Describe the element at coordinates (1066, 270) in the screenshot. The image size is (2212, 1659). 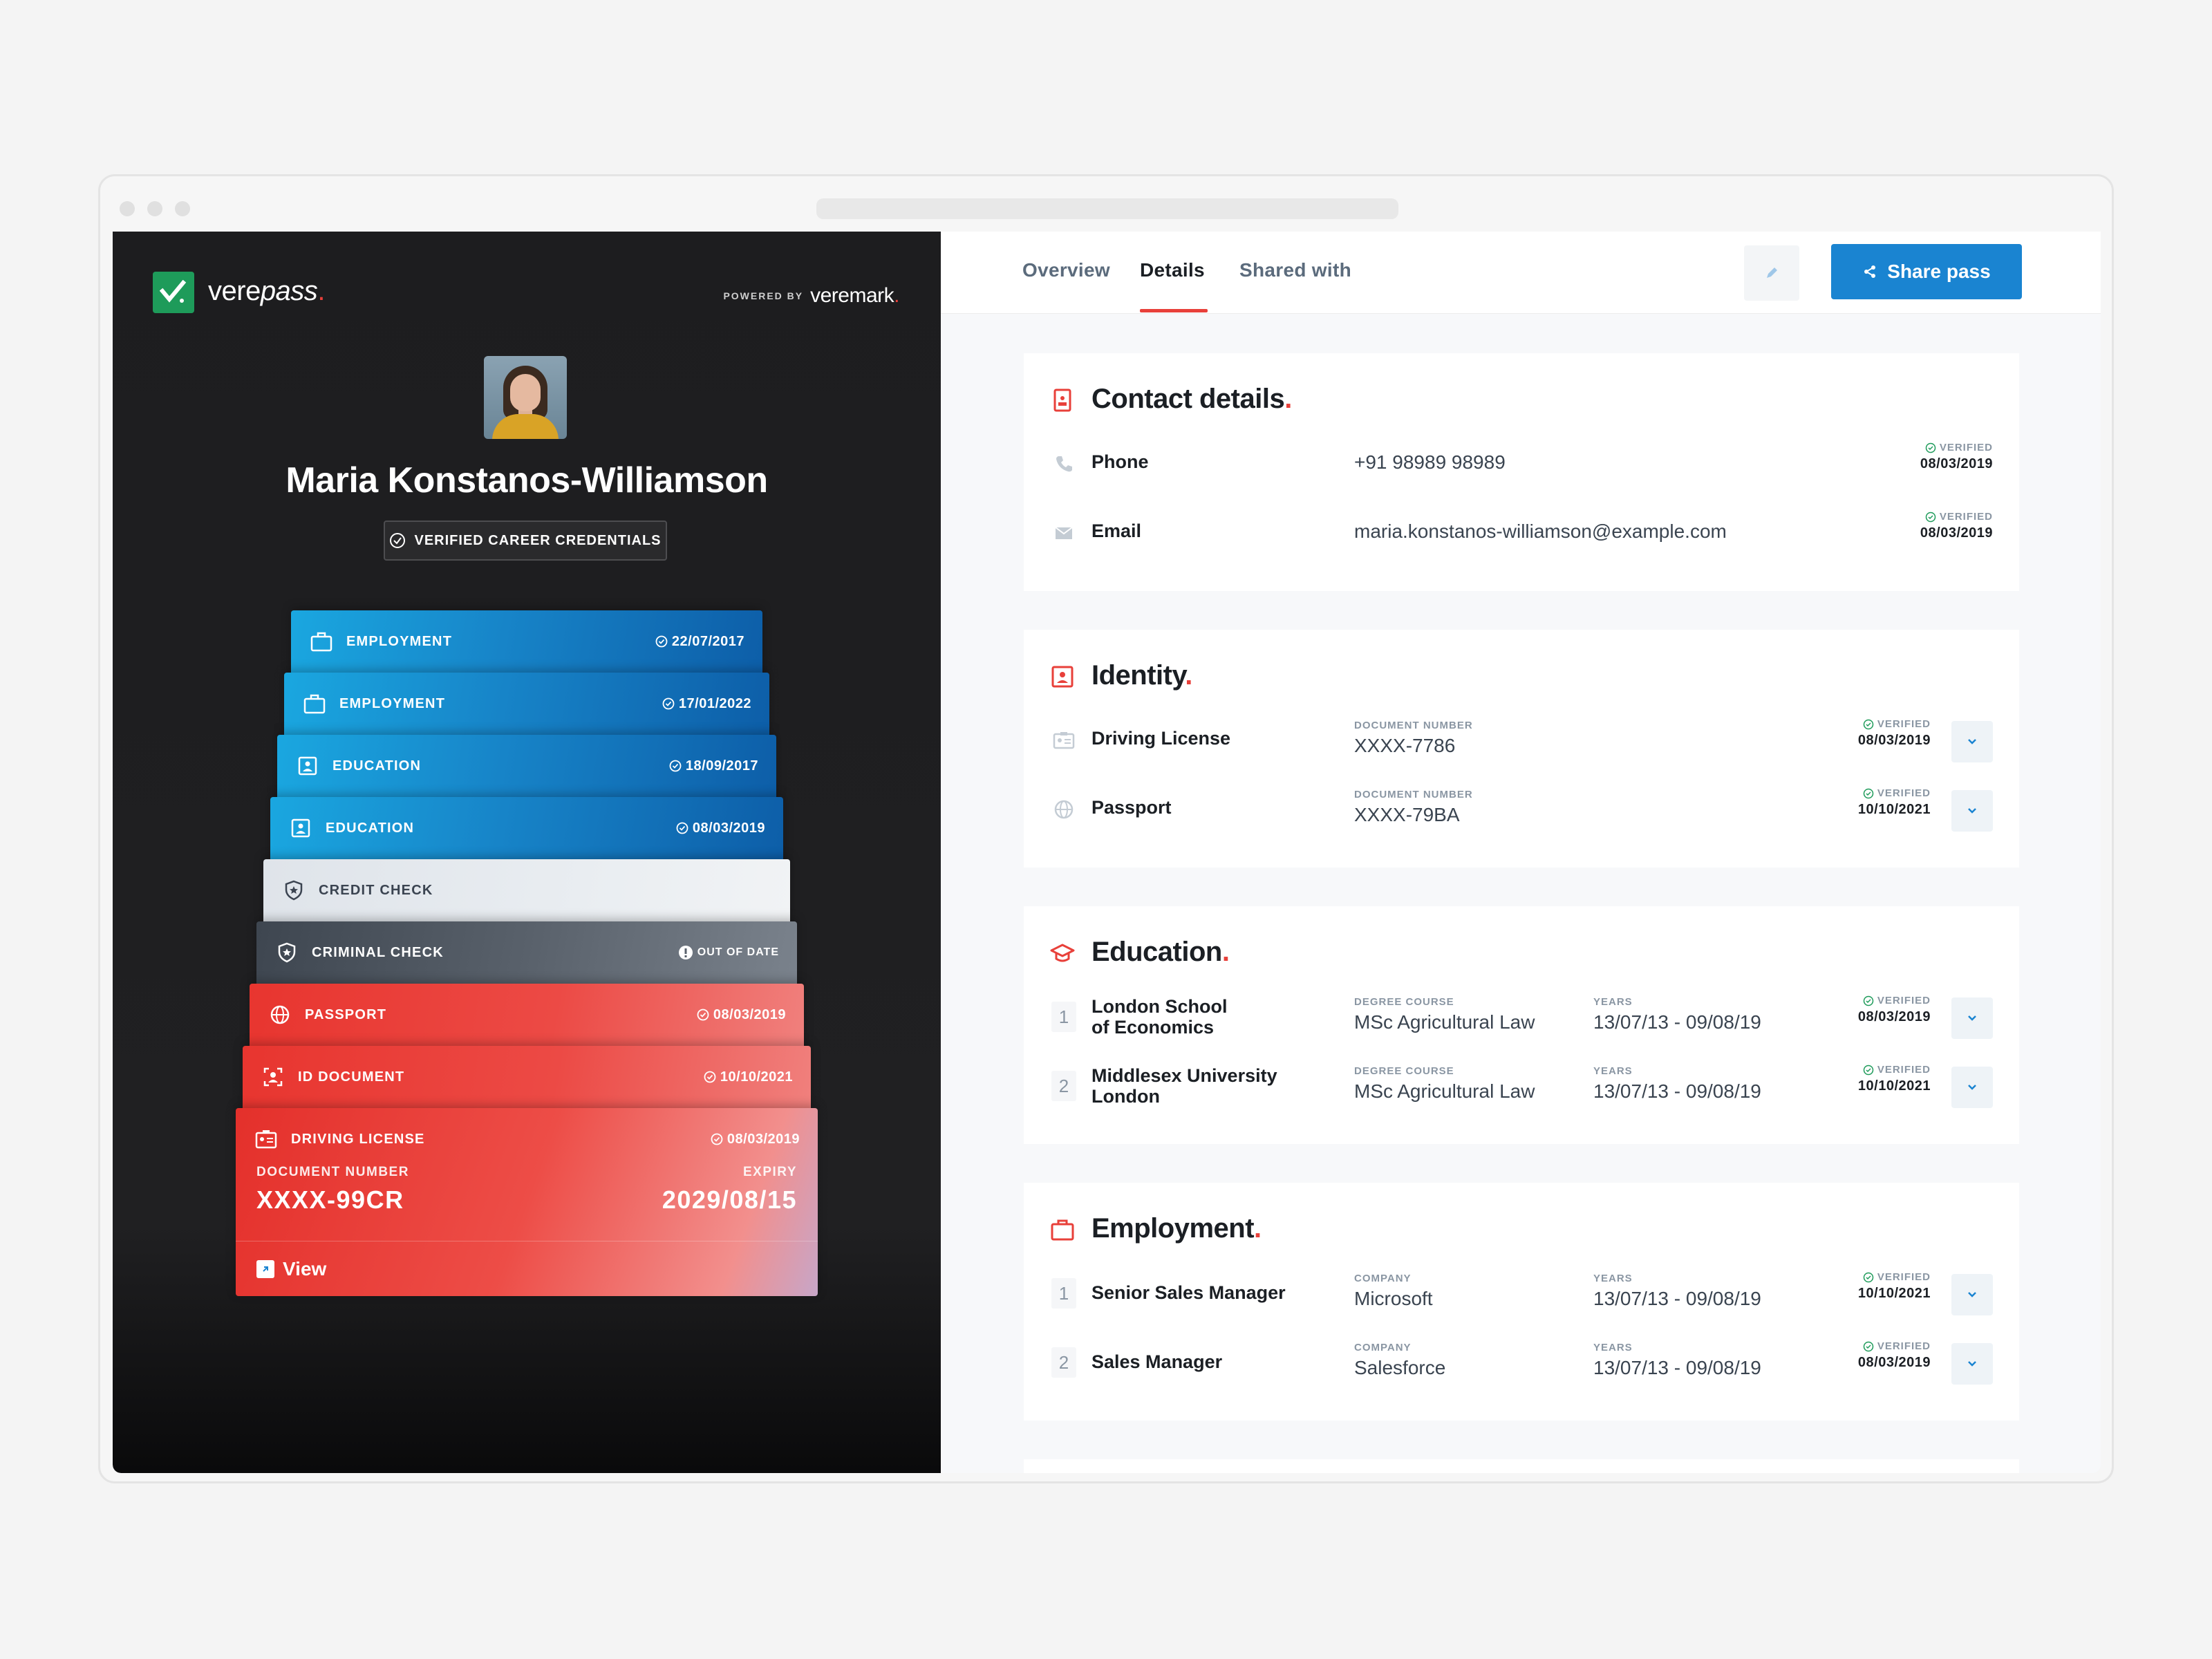
I see `tab-overview: Overview` at that location.